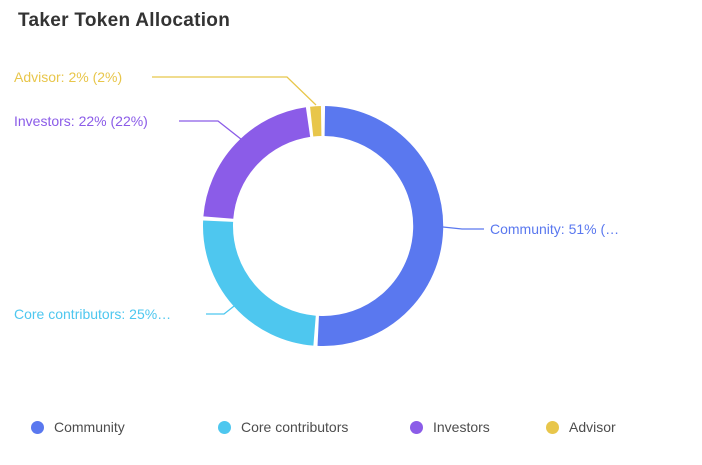 This screenshot has width=702, height=465. I want to click on advisor-legend-dot, so click(552, 427).